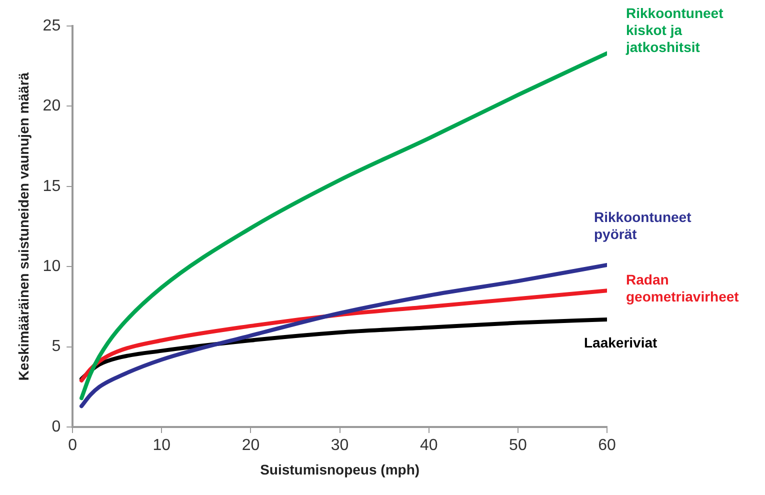  What do you see at coordinates (51, 267) in the screenshot?
I see `y-tick-label: 10` at bounding box center [51, 267].